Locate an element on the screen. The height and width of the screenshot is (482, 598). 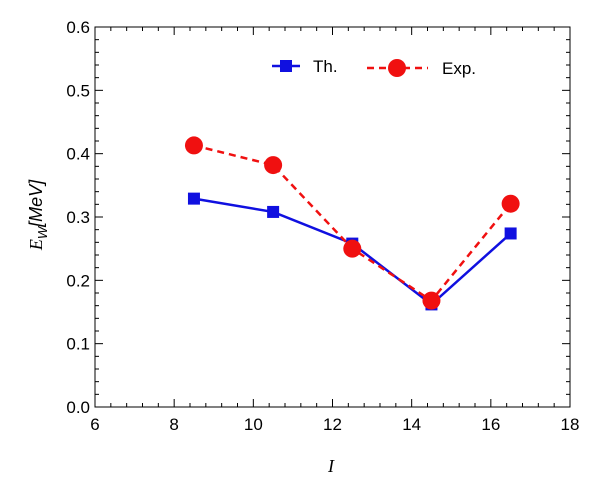
y-tick-label: 0.1 is located at coordinates (78, 344).